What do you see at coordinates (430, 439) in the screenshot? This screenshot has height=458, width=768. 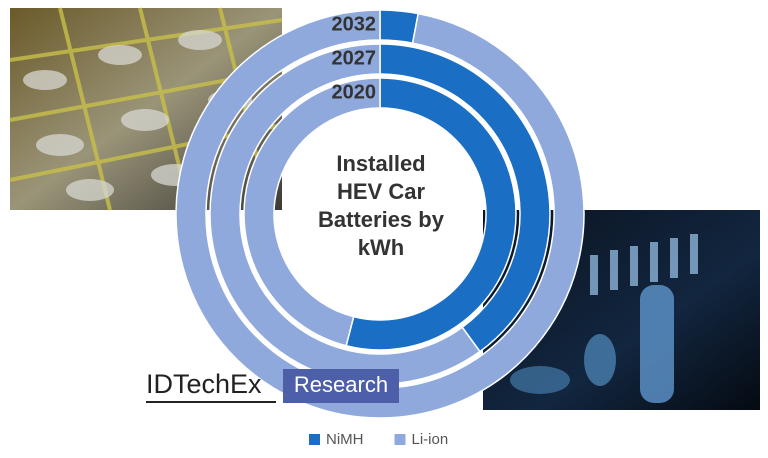 I see `legend-label: Li-ion` at bounding box center [430, 439].